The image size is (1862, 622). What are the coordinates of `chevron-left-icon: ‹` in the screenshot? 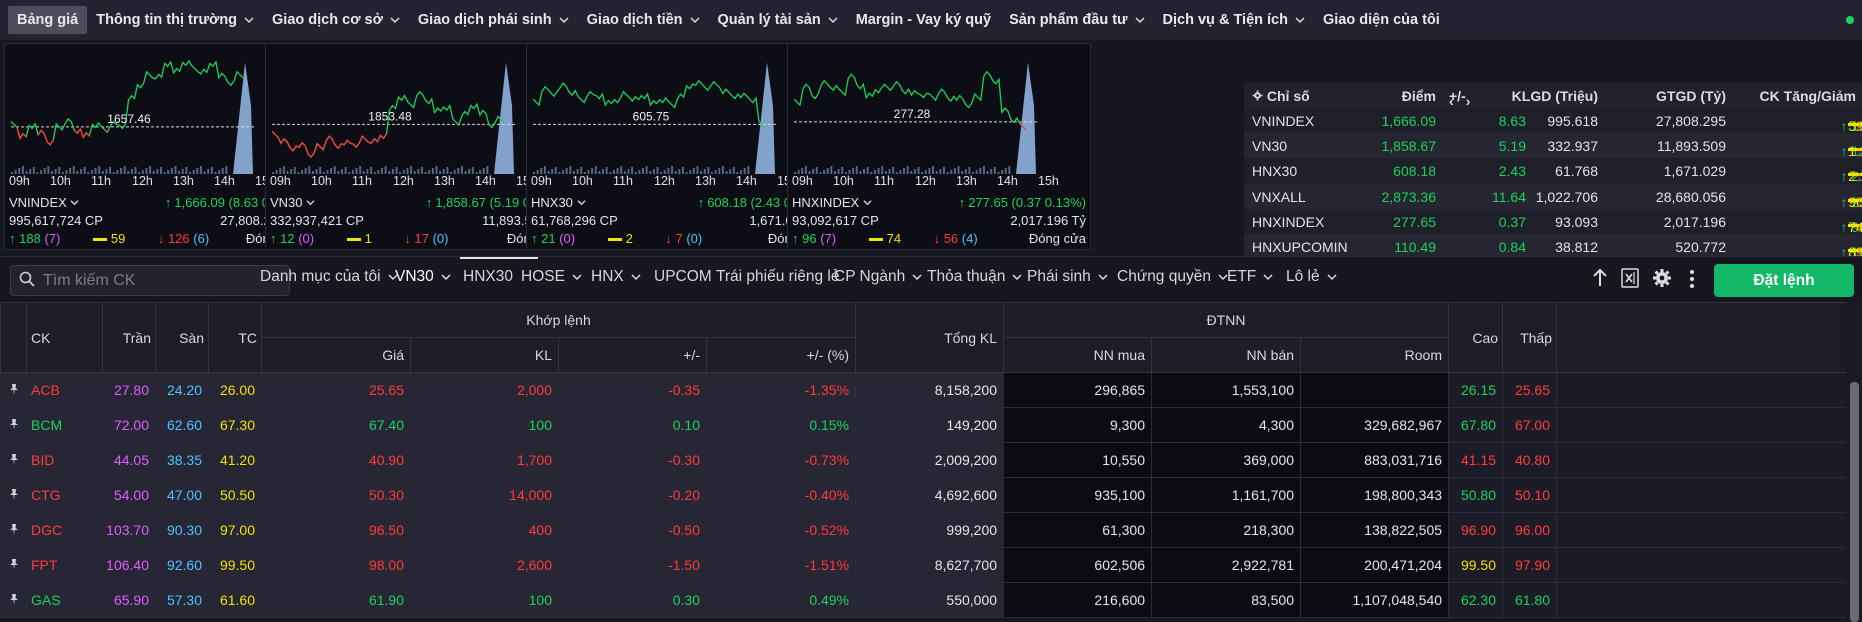 It's located at (1451, 101).